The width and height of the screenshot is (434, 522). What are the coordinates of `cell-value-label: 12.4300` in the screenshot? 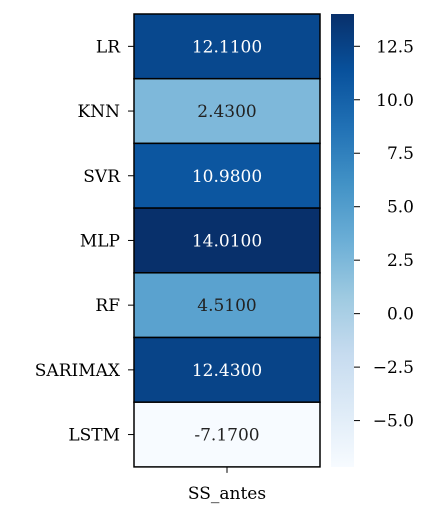 It's located at (227, 371).